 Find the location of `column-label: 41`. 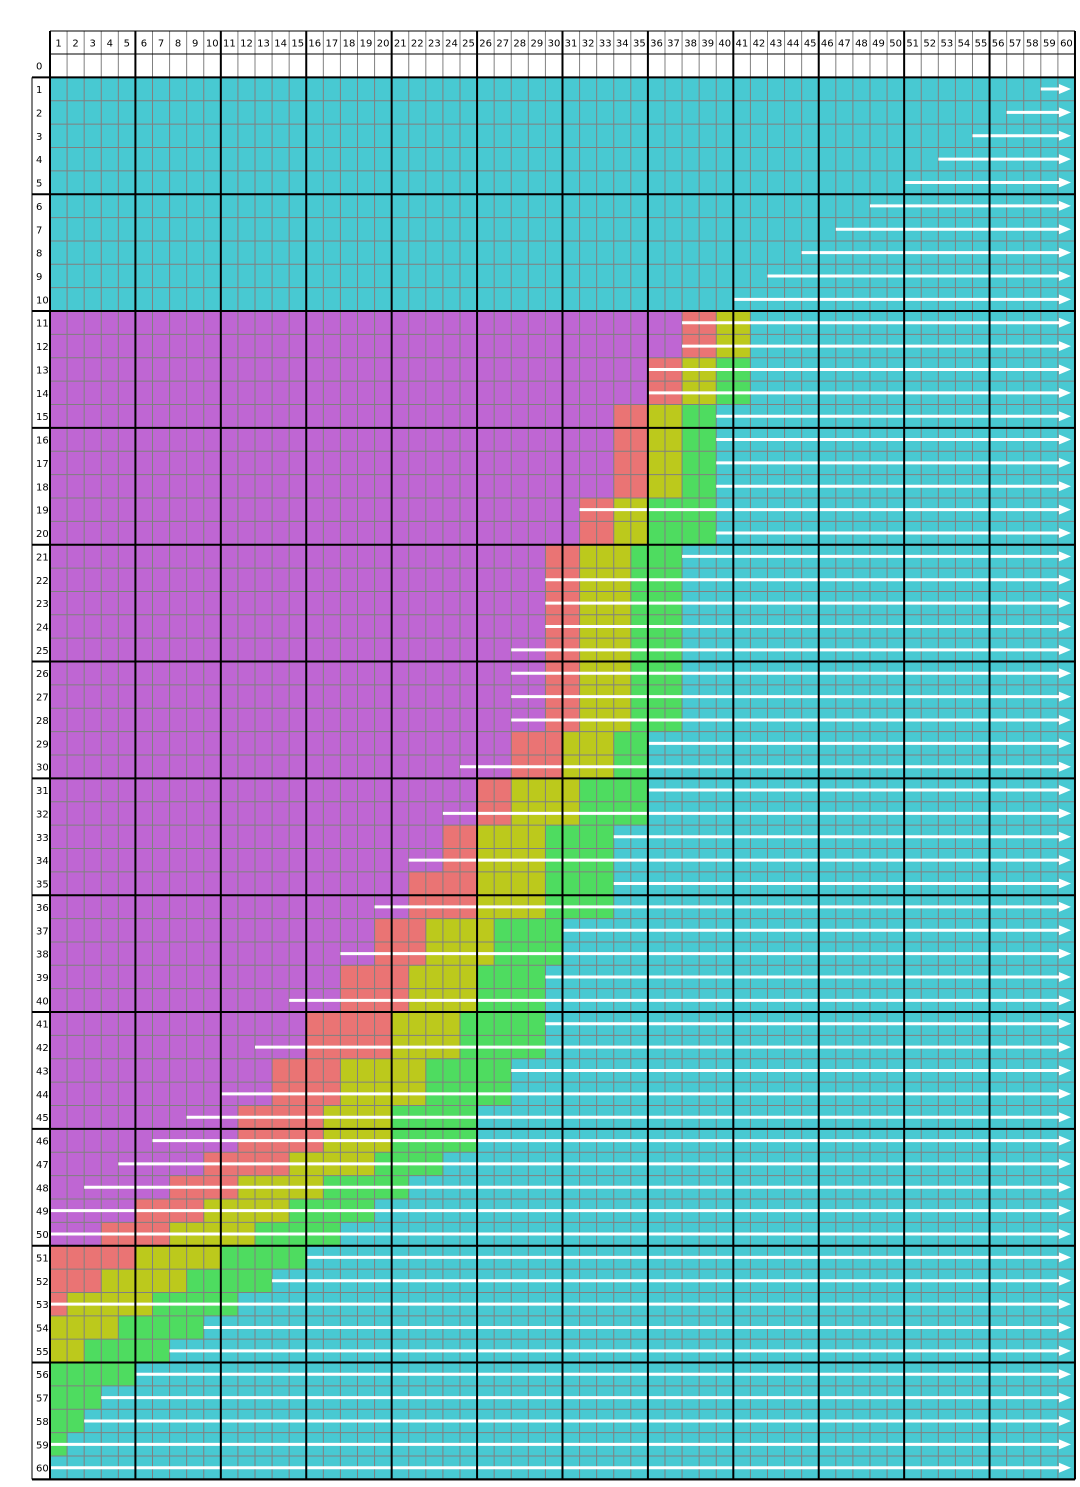

column-label: 41 is located at coordinates (741, 44).